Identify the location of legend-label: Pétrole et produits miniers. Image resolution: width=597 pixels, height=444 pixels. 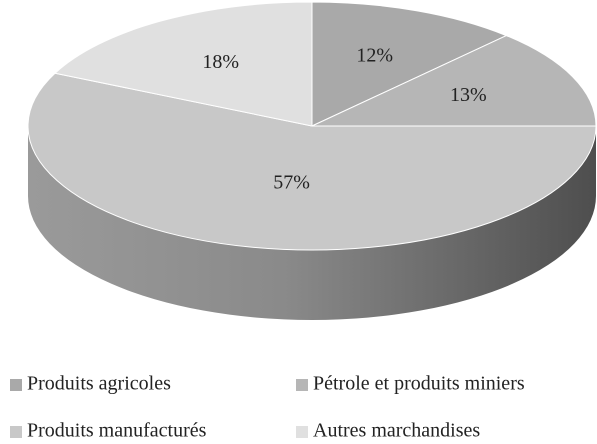
(419, 384).